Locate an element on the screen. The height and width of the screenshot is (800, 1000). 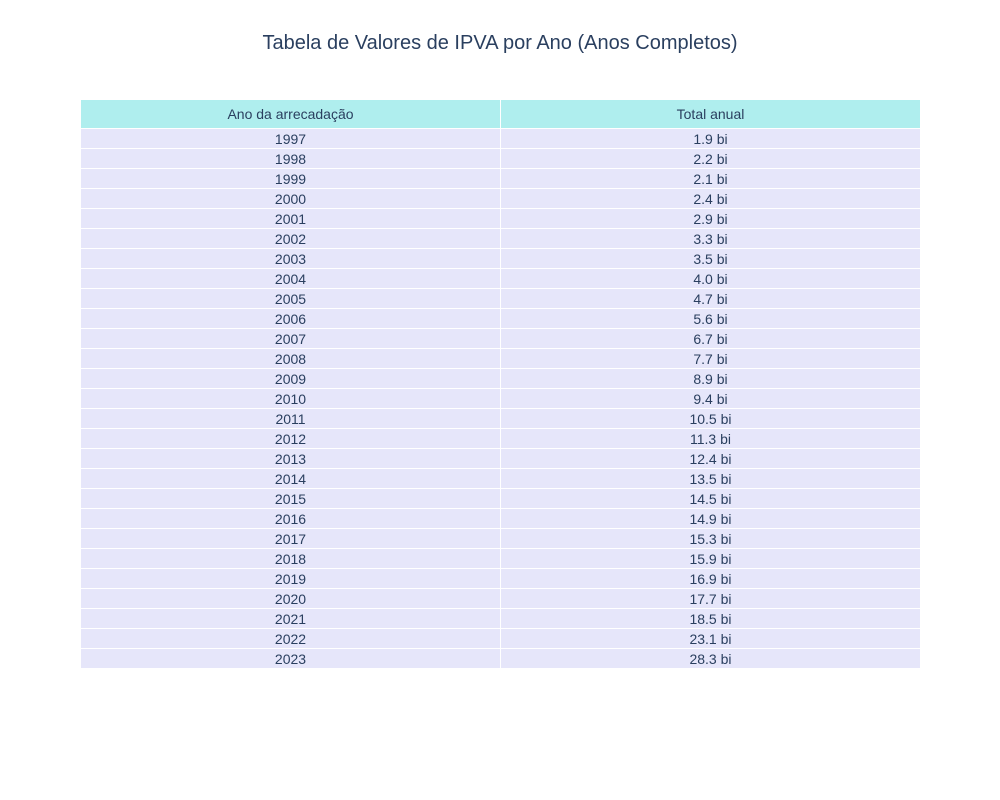
table-cell-total: 14.5 bi is located at coordinates (710, 498).